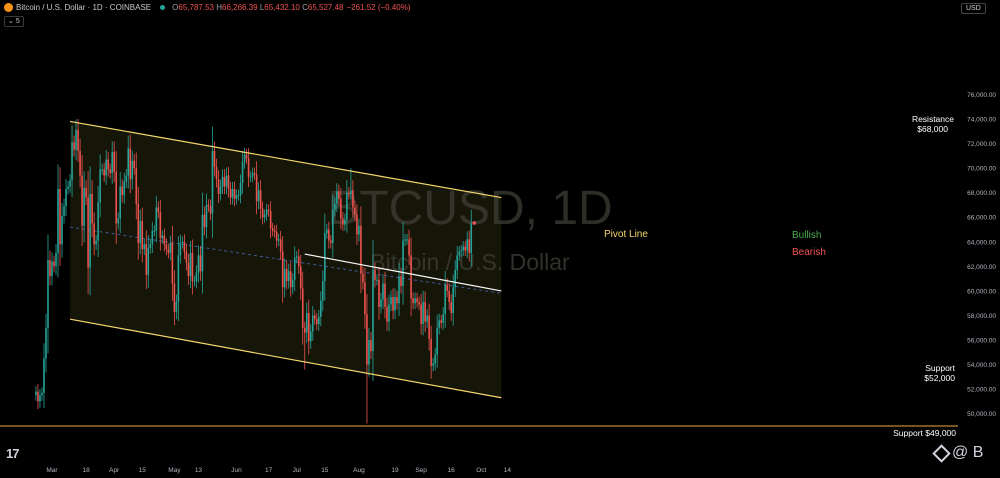  I want to click on support-channel-line, so click(285, 358).